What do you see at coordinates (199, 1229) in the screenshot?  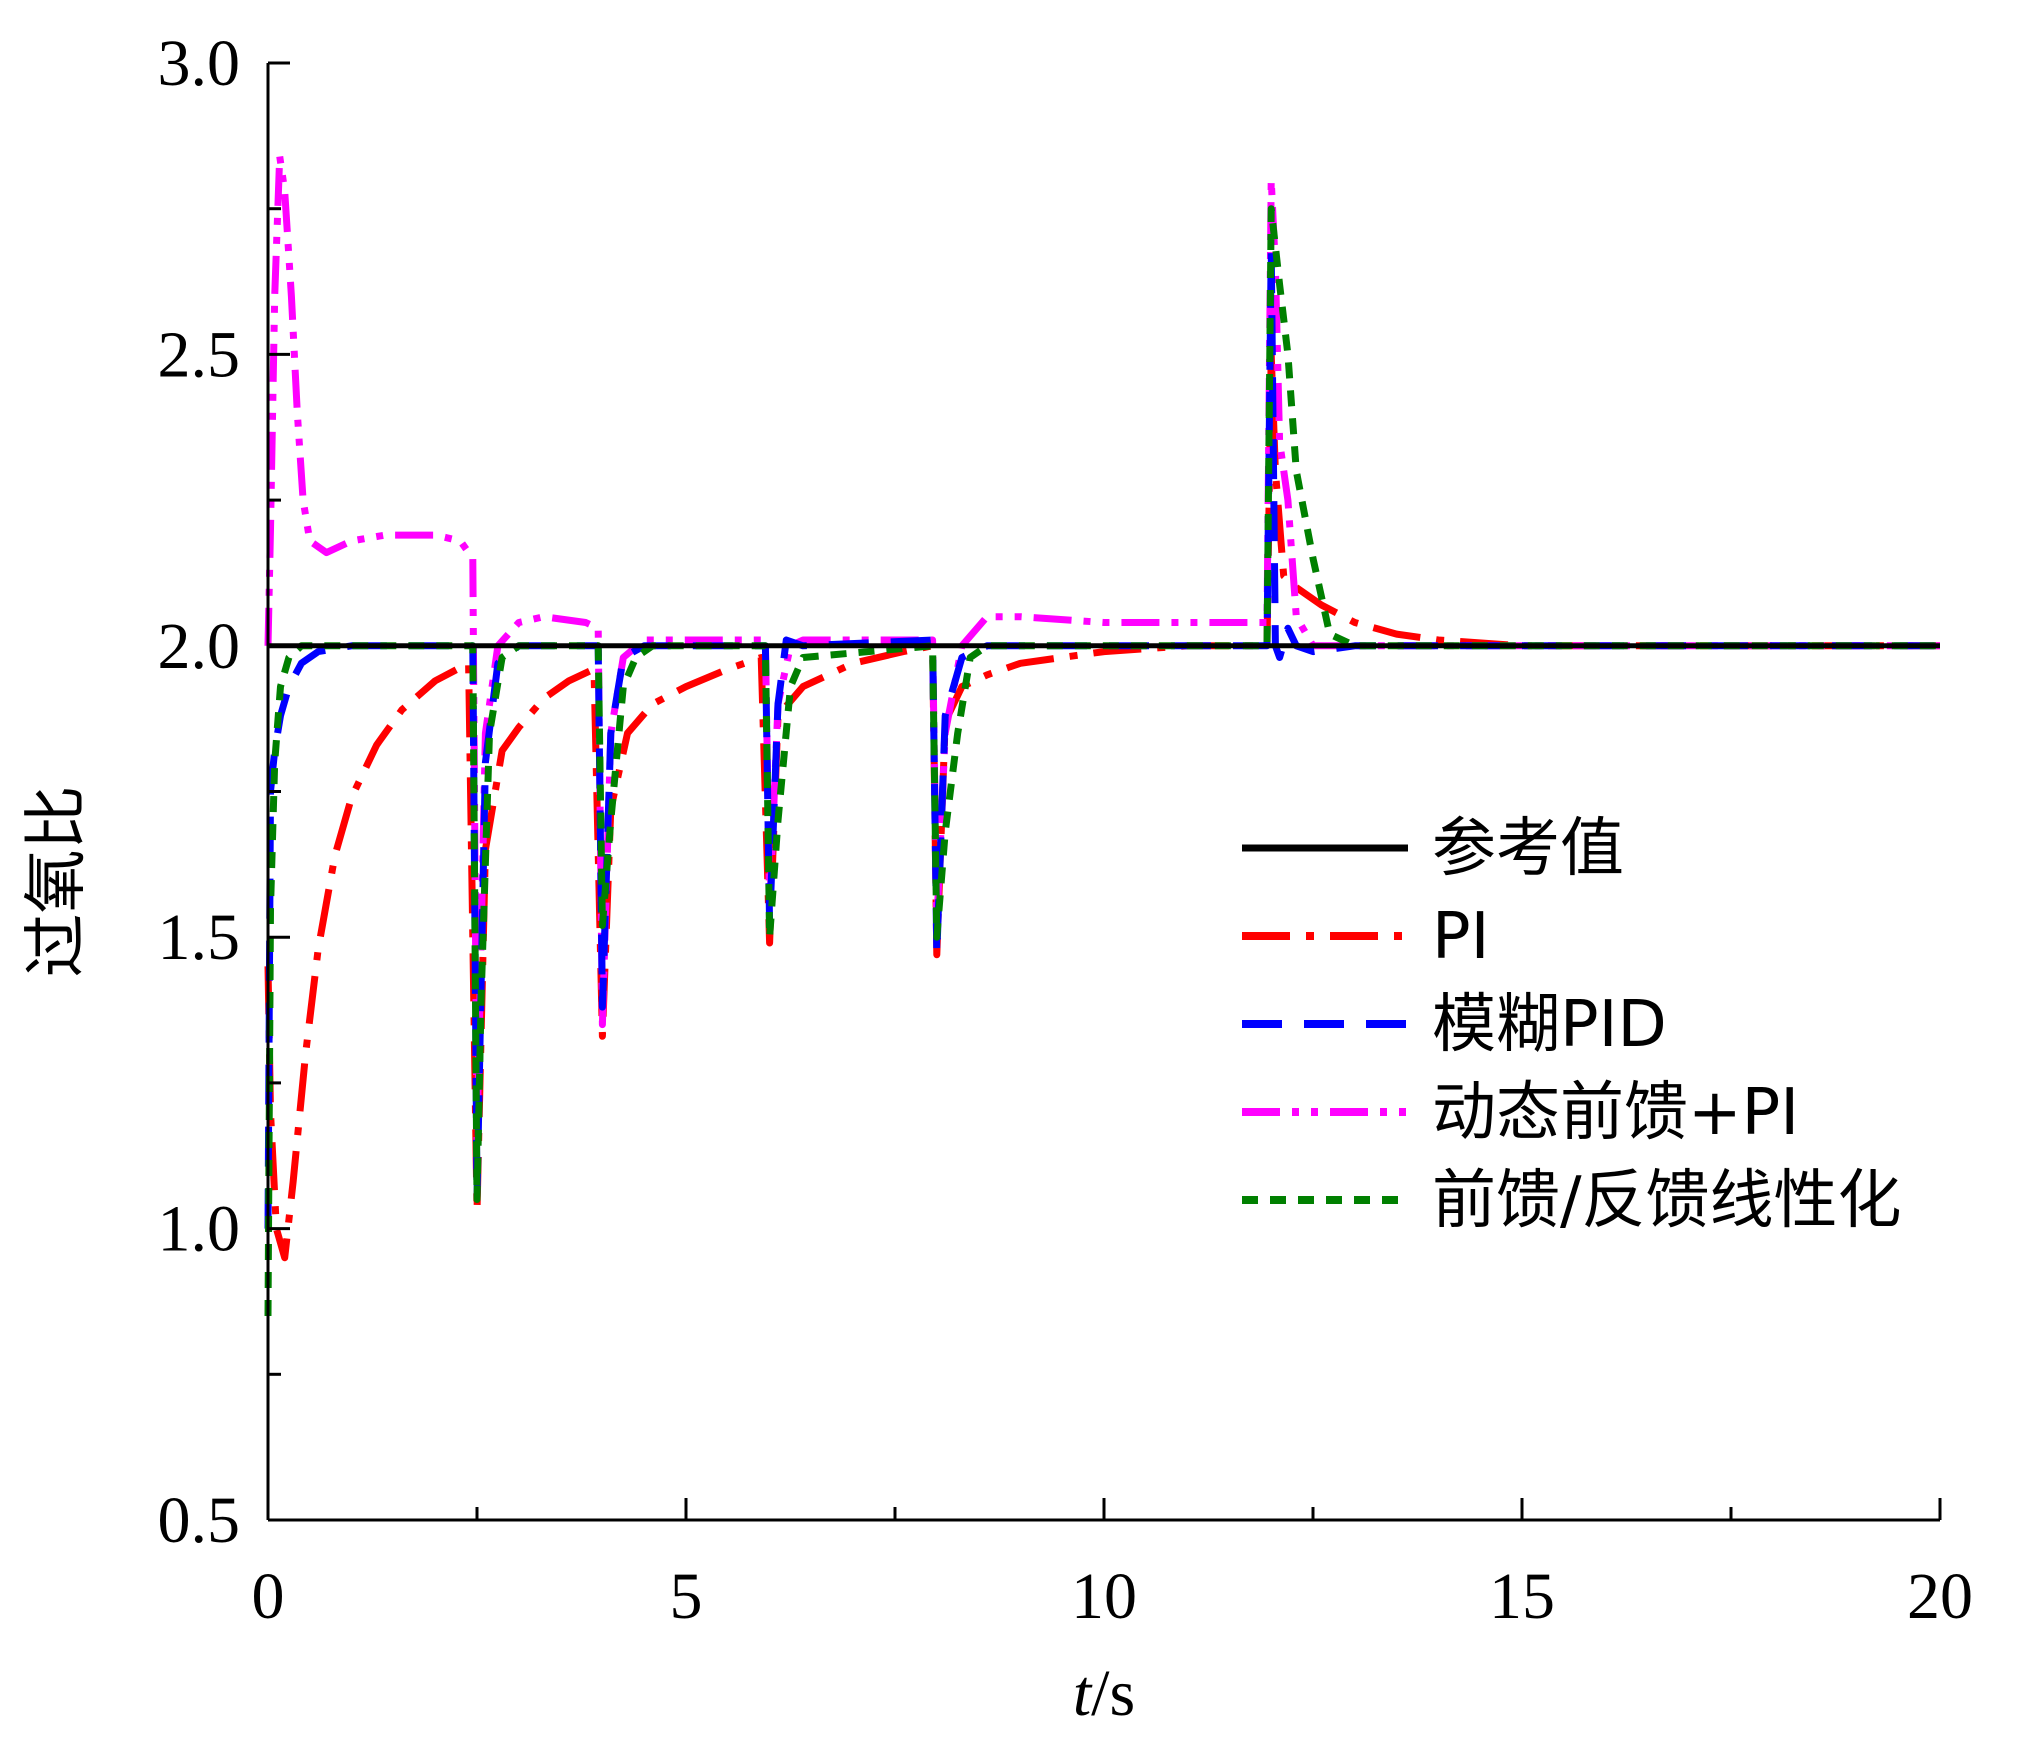 I see `y-tick-label: 1.0` at bounding box center [199, 1229].